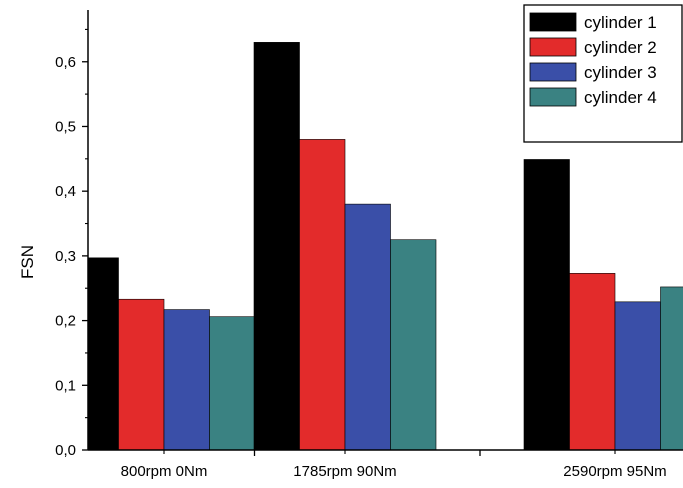 Image resolution: width=683 pixels, height=488 pixels. Describe the element at coordinates (614, 471) in the screenshot. I see `x-category-label: 2590rpm 95Nm` at that location.